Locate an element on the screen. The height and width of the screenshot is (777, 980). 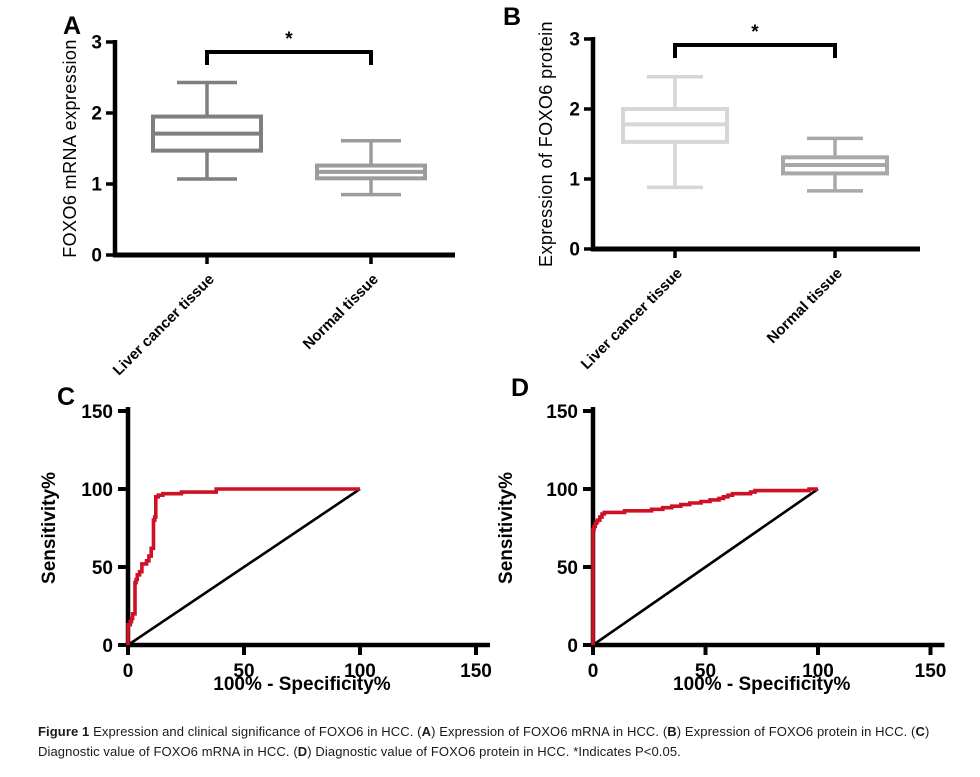
panel-c-label: C is located at coordinates (66, 397).